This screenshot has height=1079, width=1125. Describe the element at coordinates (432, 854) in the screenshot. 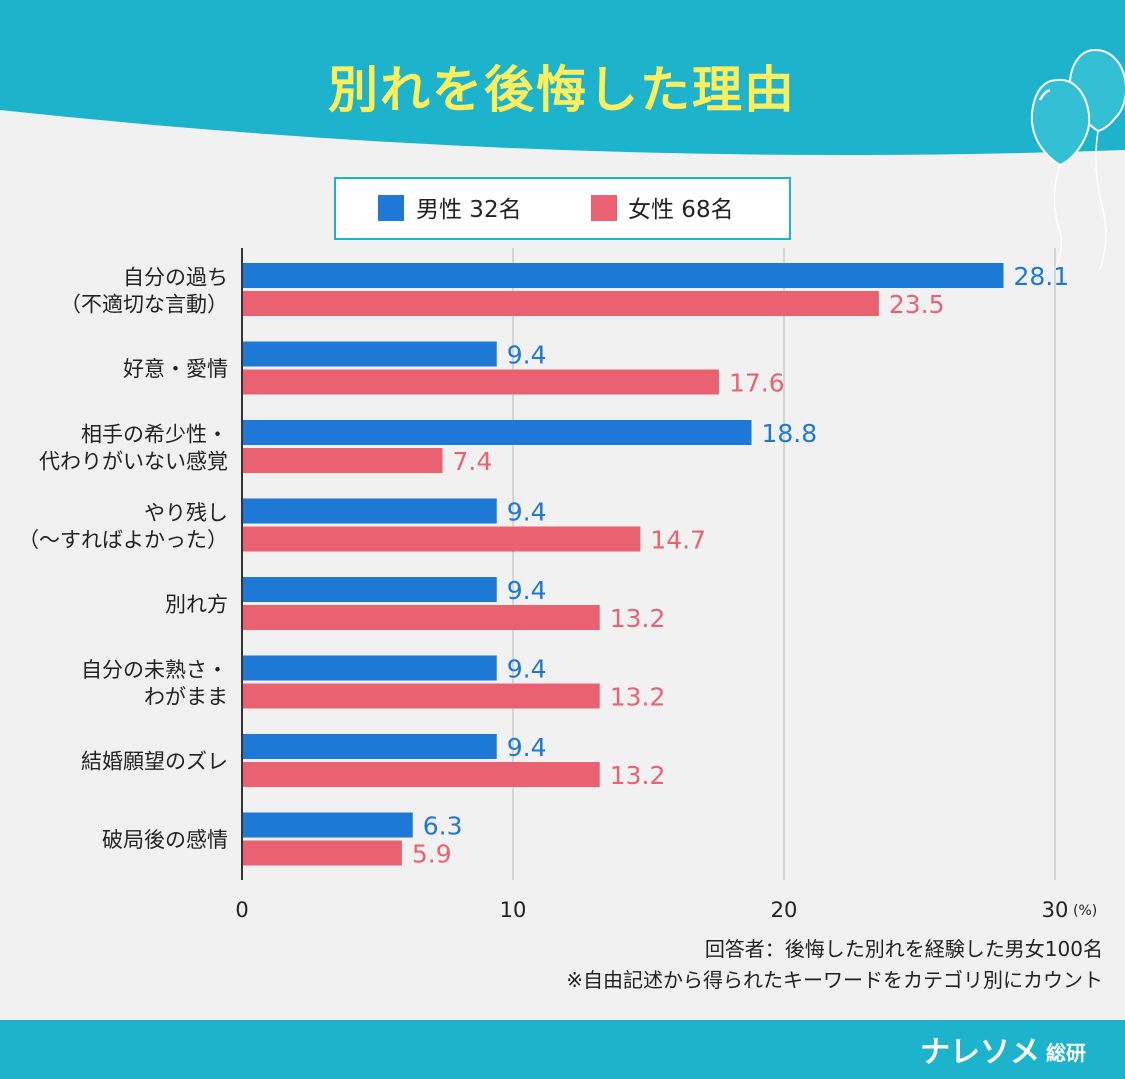

I see `value-label-female: 5.9` at that location.